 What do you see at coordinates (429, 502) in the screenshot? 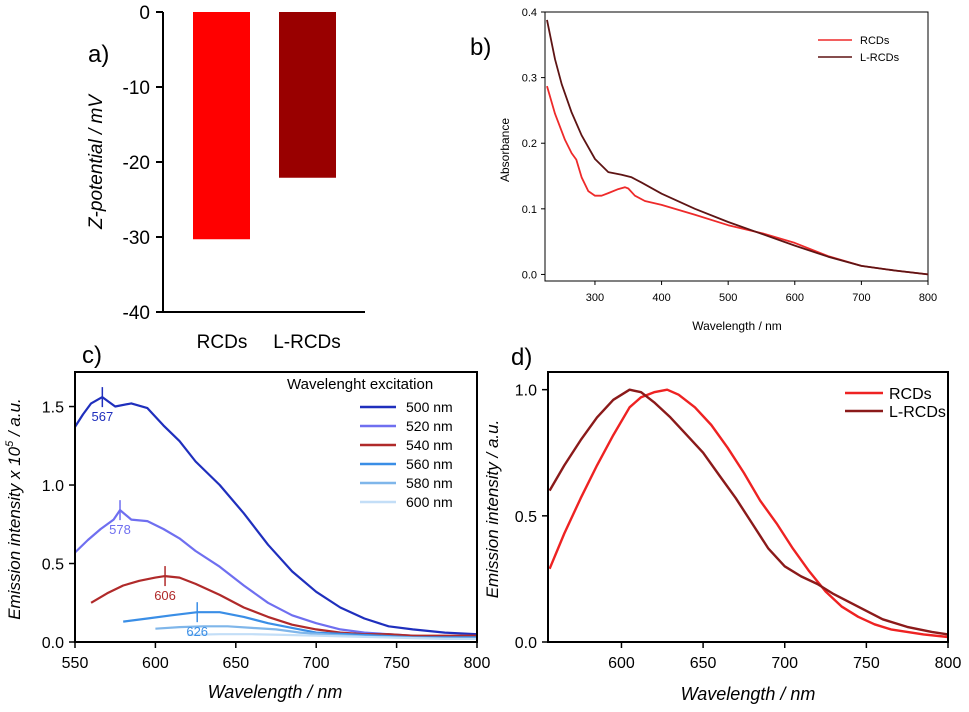
I see `legend-label-600-nm: 600 nm` at bounding box center [429, 502].